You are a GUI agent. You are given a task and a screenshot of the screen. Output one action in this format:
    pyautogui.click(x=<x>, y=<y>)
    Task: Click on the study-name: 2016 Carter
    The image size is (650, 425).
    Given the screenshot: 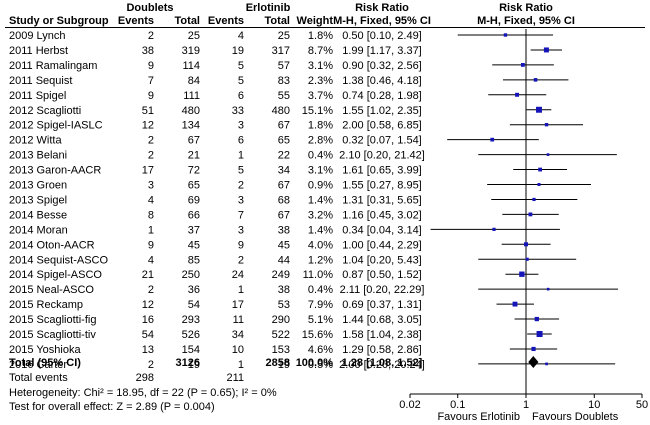 What is the action you would take?
    pyautogui.click(x=38, y=365)
    